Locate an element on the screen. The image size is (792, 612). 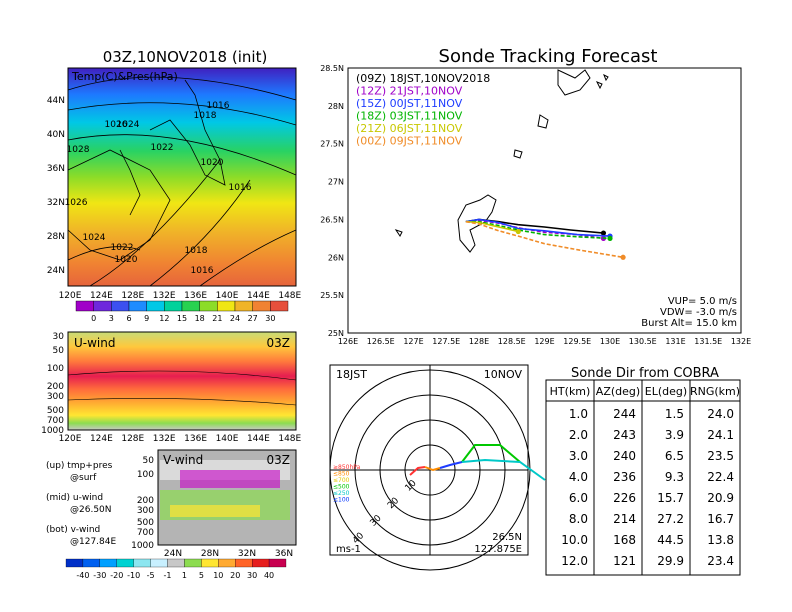
wind-colorbar-tick: -30 is located at coordinates (99, 575).